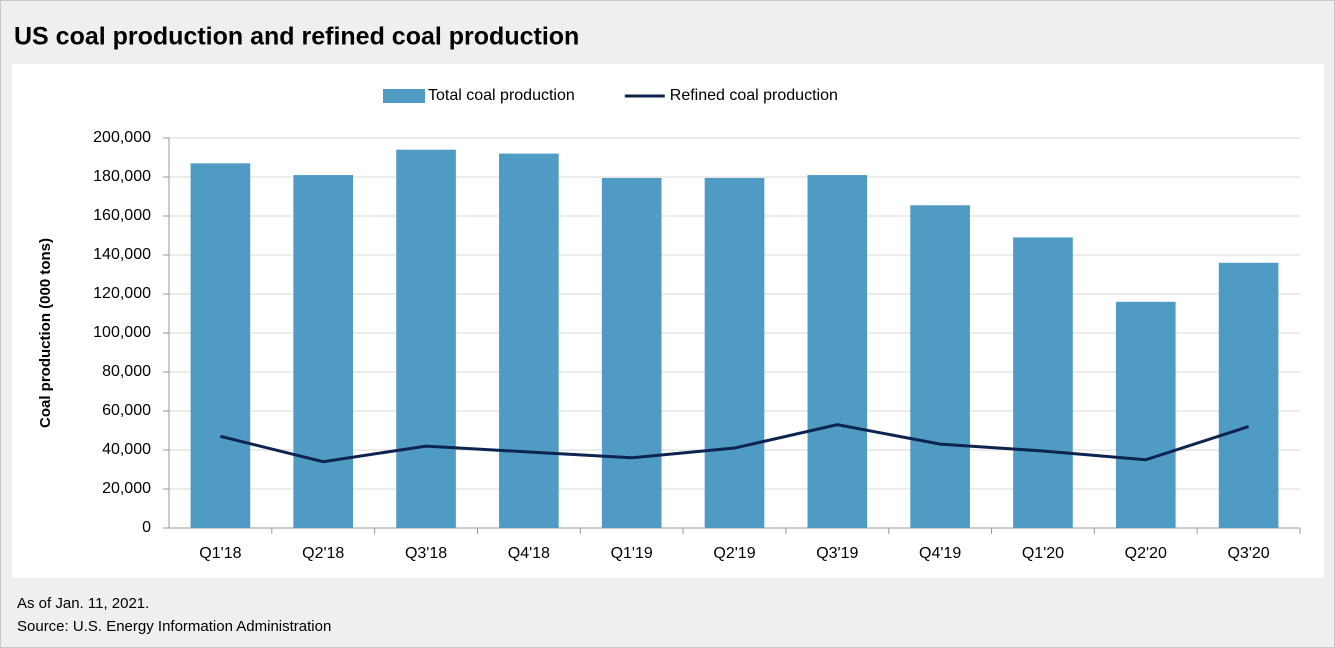 The image size is (1335, 648). What do you see at coordinates (146, 527) in the screenshot?
I see `y-tick-label: 0` at bounding box center [146, 527].